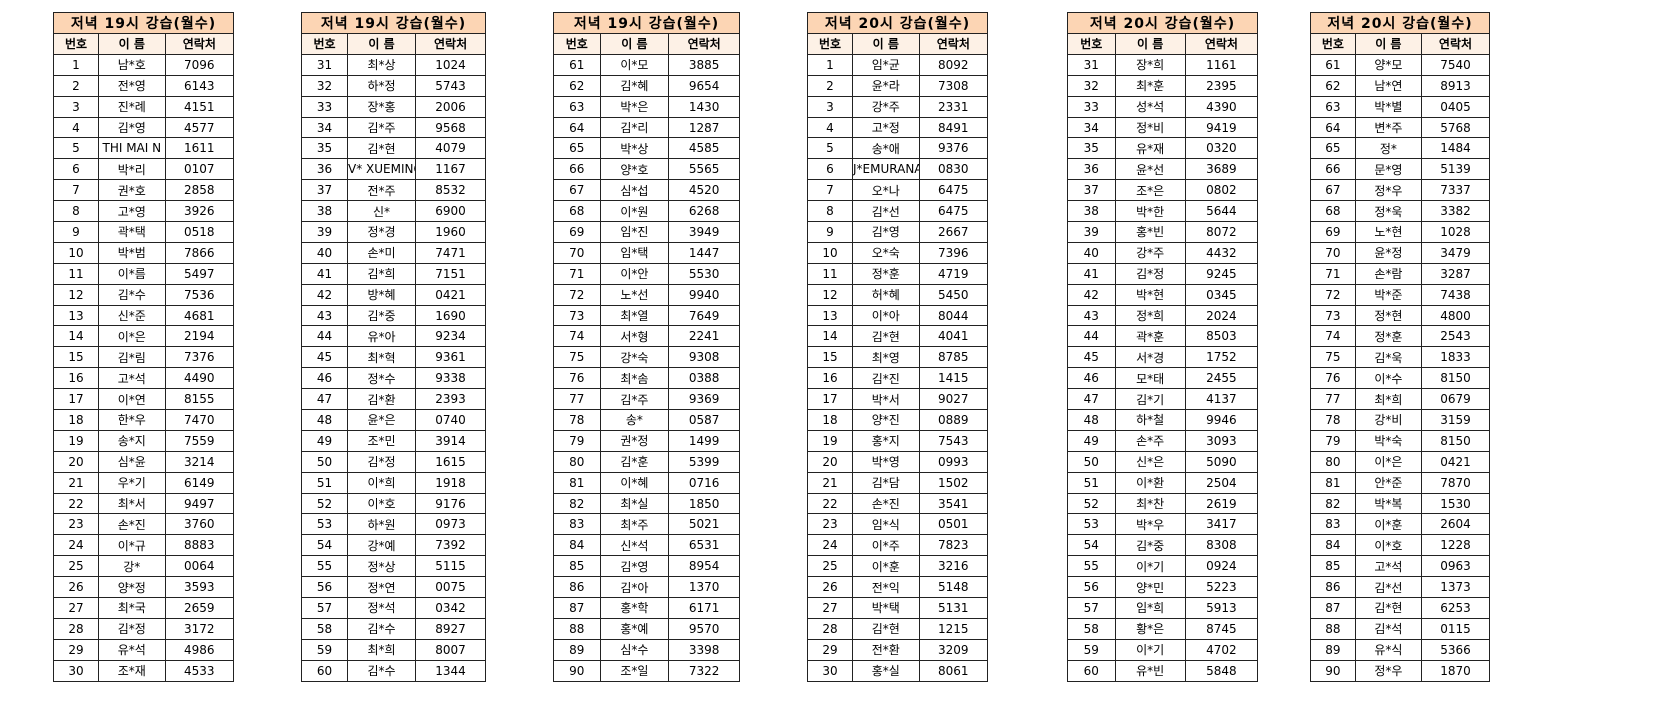  Describe the element at coordinates (830, 566) in the screenshot. I see `cell: 25` at that location.